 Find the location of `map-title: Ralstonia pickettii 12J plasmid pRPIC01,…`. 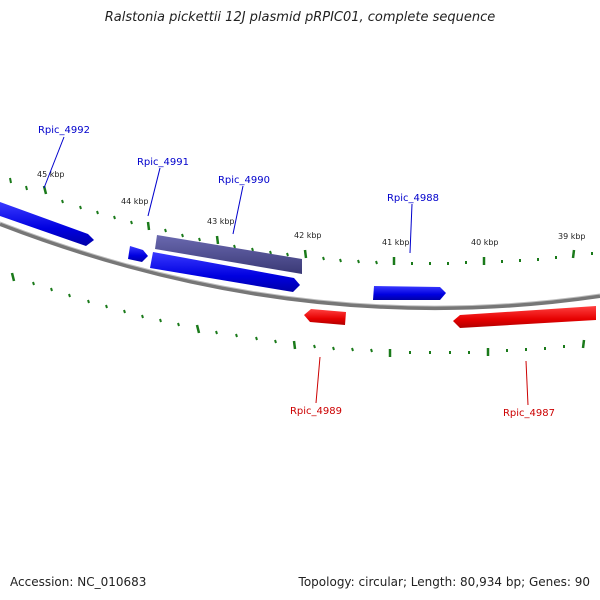

map-title: Ralstonia pickettii 12J plasmid pRPIC01,… is located at coordinates (300, 17).